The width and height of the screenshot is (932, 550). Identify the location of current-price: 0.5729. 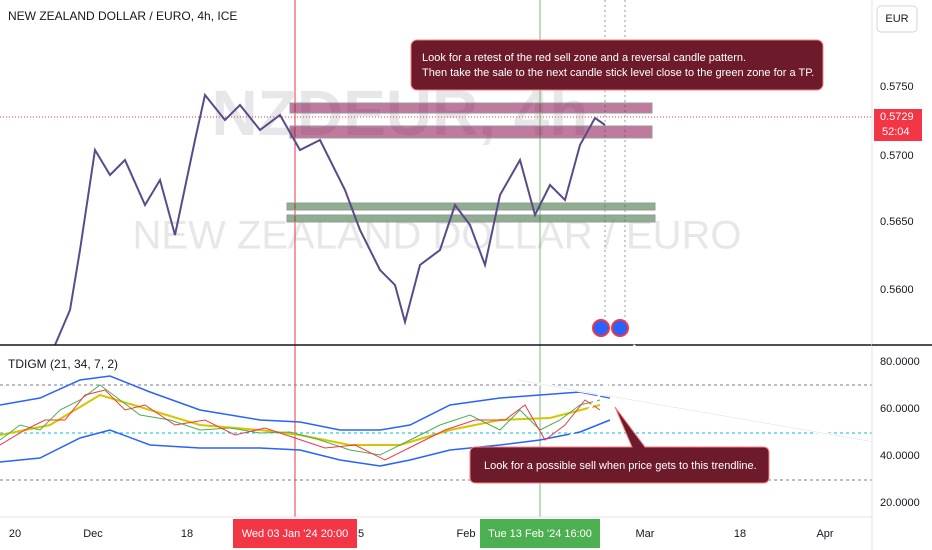
(897, 117).